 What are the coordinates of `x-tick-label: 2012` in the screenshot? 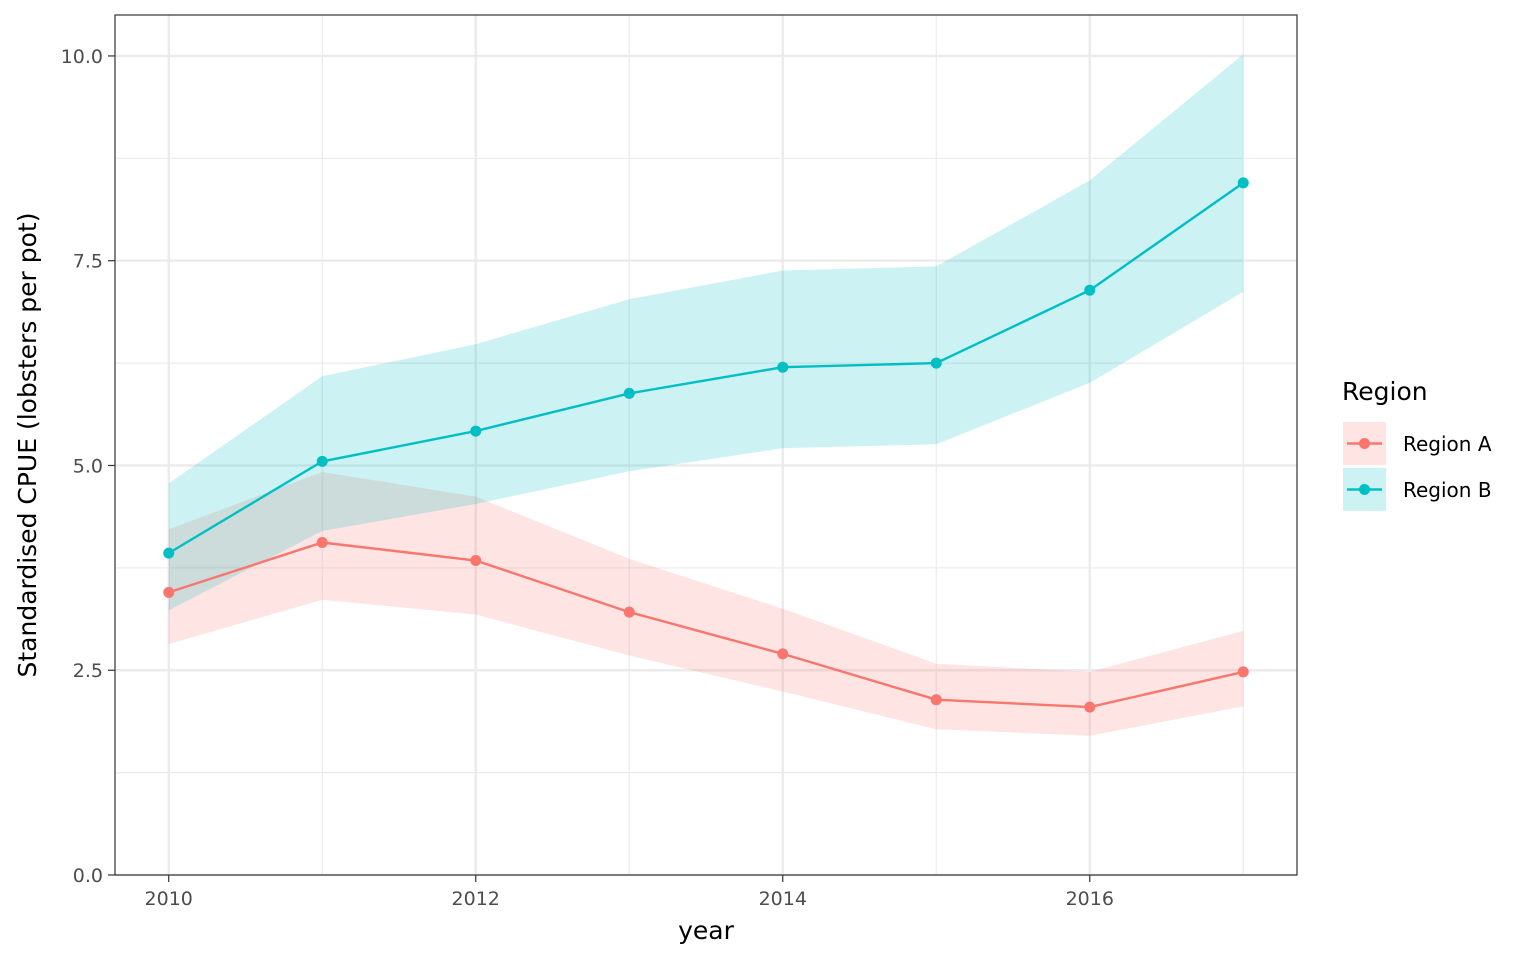 It's located at (476, 899).